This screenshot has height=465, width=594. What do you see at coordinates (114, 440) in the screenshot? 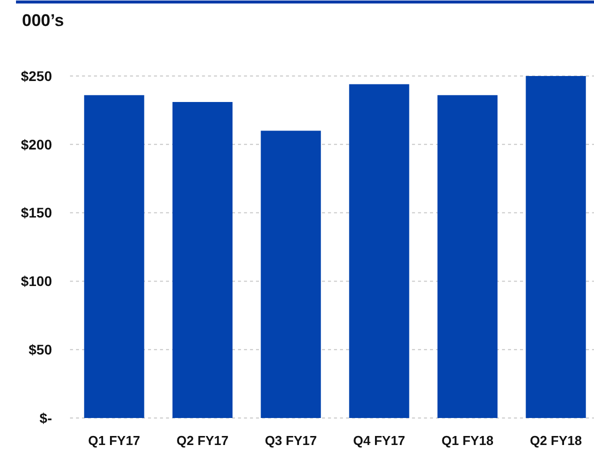
I see `x-tick-label: Q1 FY17` at bounding box center [114, 440].